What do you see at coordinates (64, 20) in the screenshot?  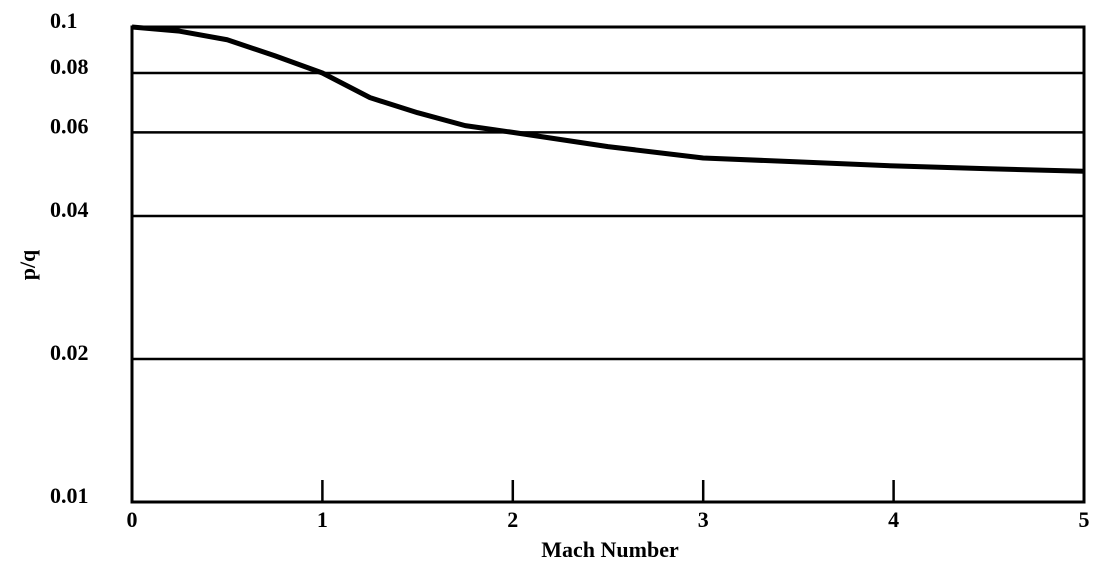 I see `y-tick-label: 0.1` at bounding box center [64, 20].